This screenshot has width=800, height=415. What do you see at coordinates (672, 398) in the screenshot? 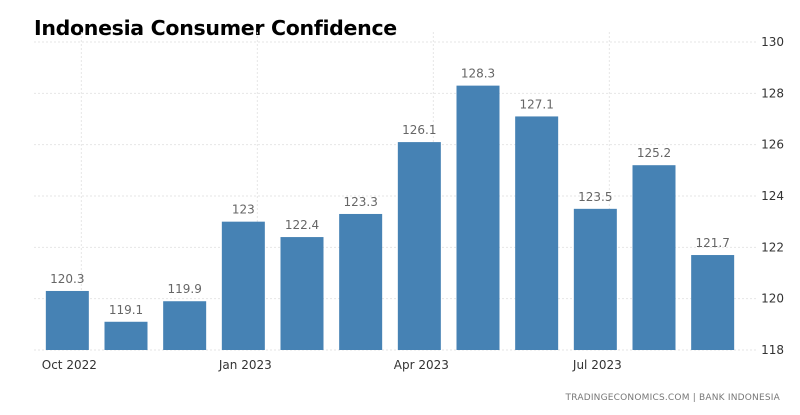
I see `source-label: TRADINGECONOMICS.COM | BANK INDONESIA` at bounding box center [672, 398].